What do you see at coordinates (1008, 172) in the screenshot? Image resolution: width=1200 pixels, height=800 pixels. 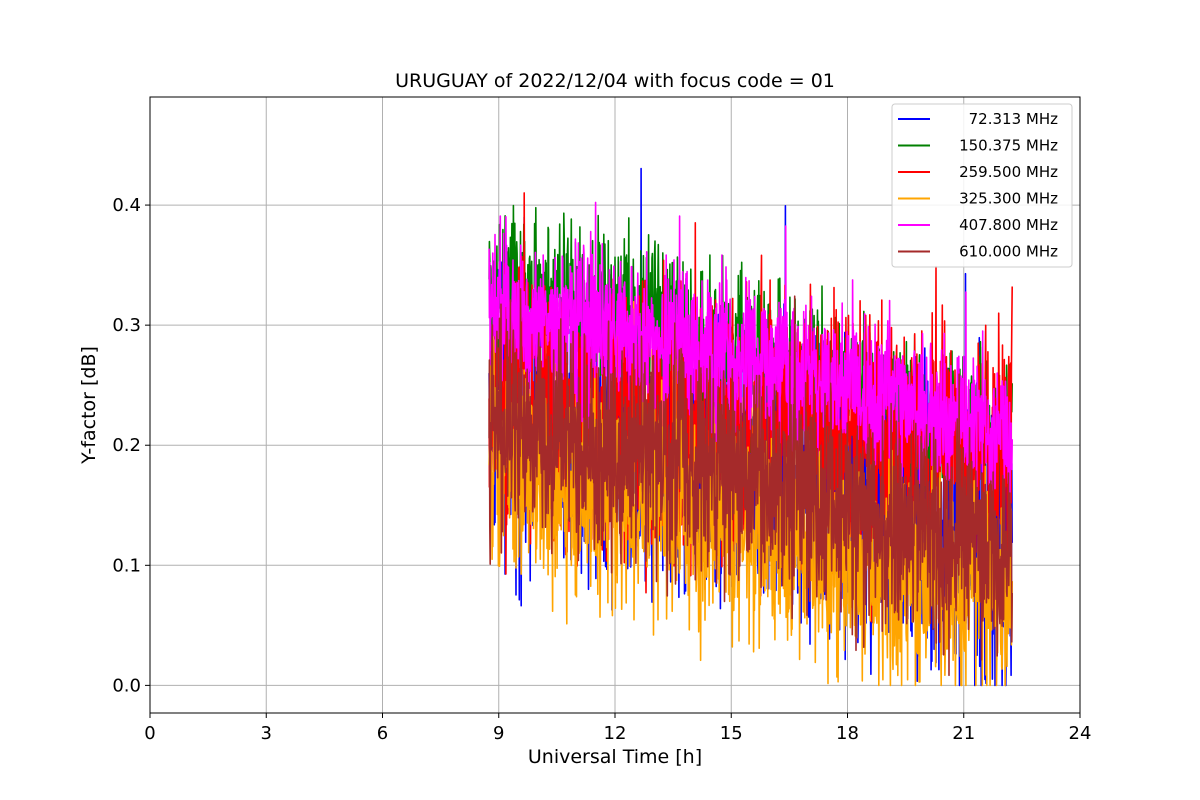 I see `legend-entry: 259.500 MHz` at bounding box center [1008, 172].